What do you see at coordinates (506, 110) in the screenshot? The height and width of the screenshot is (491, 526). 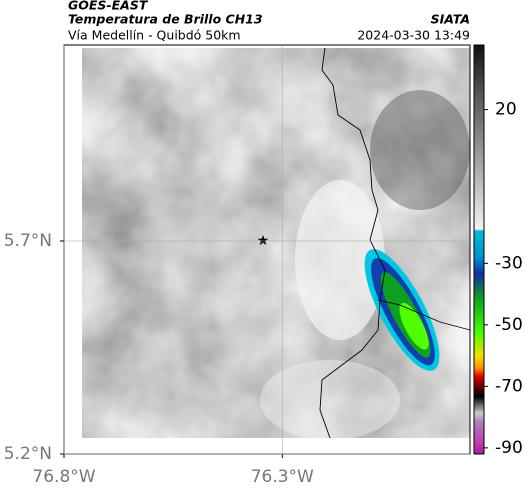 I see `colorbar-tick-label: 20` at bounding box center [506, 110].